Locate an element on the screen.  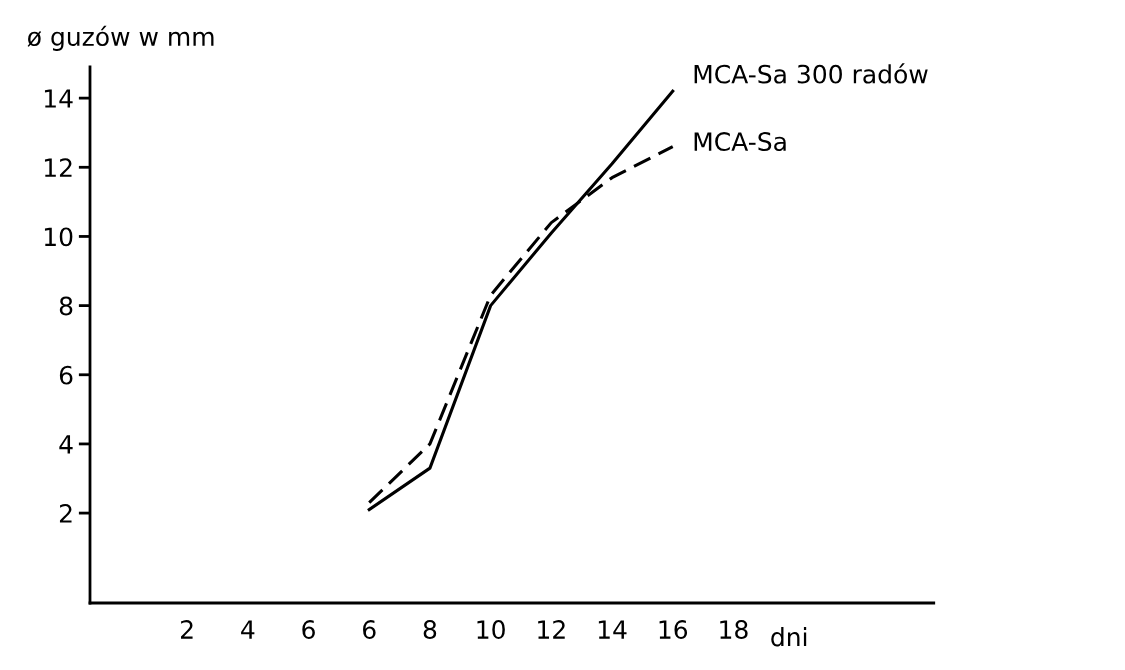
y-tick-label: 10 is located at coordinates (58, 237).